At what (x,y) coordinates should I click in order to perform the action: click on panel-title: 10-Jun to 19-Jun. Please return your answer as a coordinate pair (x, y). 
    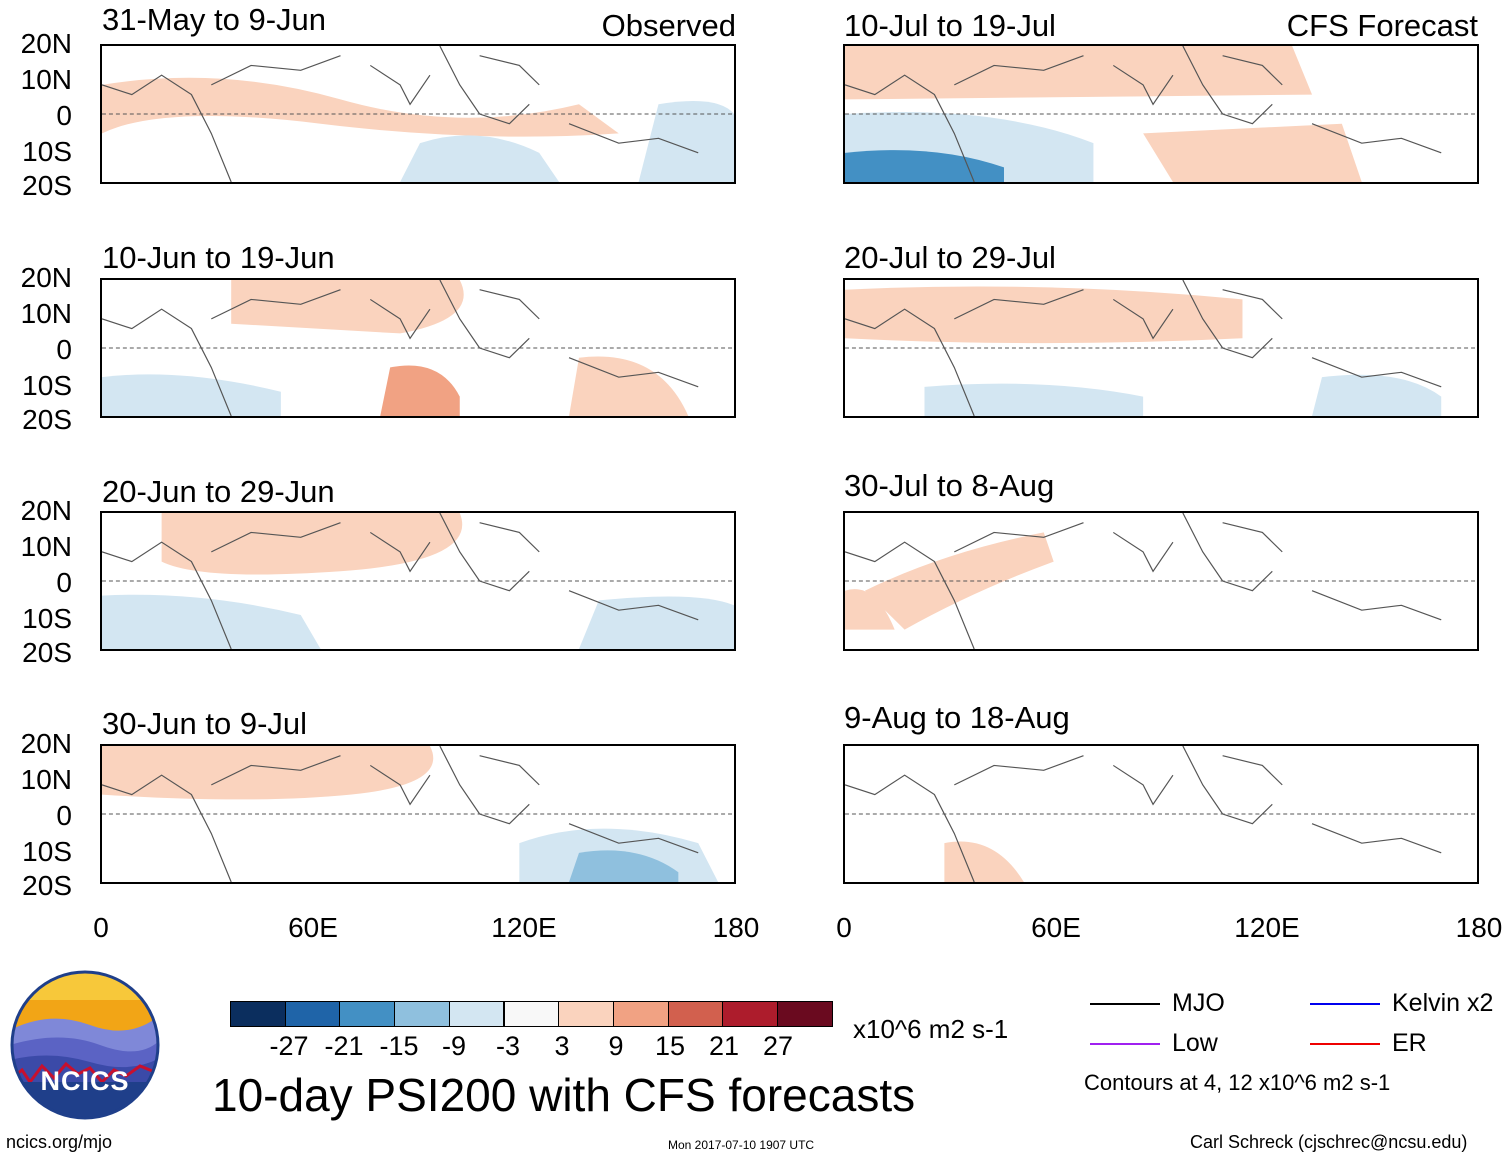
    Looking at the image, I should click on (218, 257).